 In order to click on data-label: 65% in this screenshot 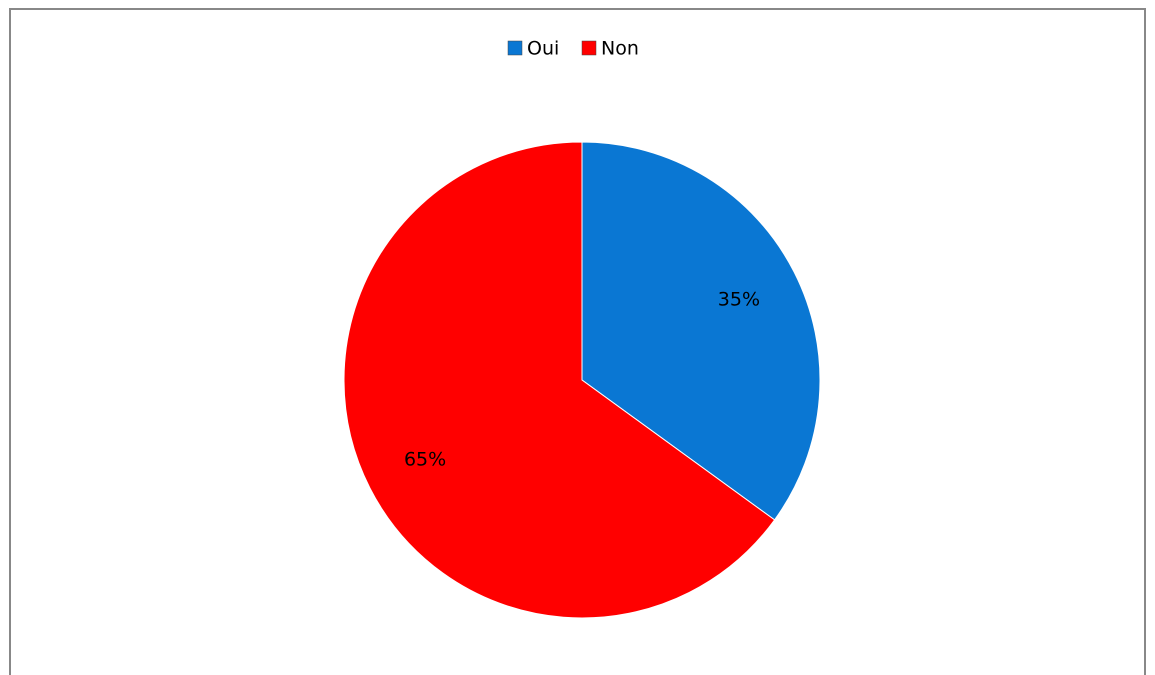, I will do `click(425, 459)`.